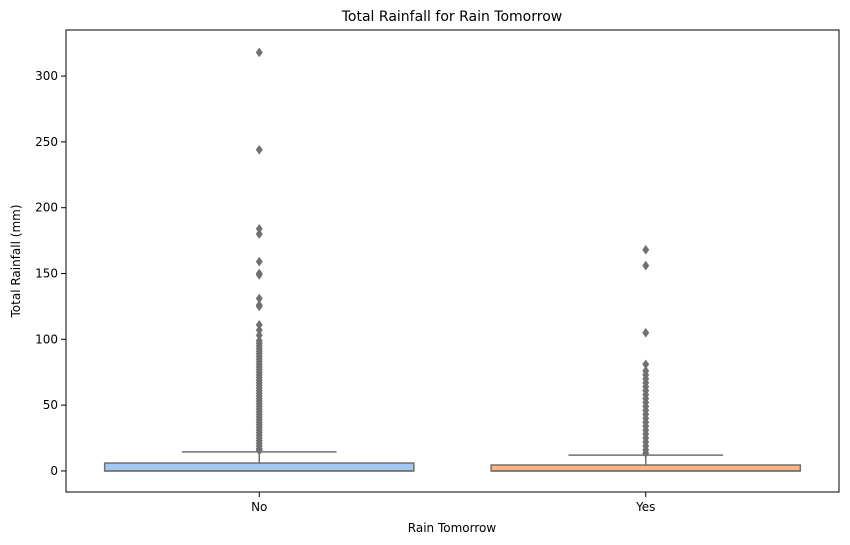 This screenshot has width=850, height=545. Describe the element at coordinates (54, 471) in the screenshot. I see `y-tick-label: 0` at that location.